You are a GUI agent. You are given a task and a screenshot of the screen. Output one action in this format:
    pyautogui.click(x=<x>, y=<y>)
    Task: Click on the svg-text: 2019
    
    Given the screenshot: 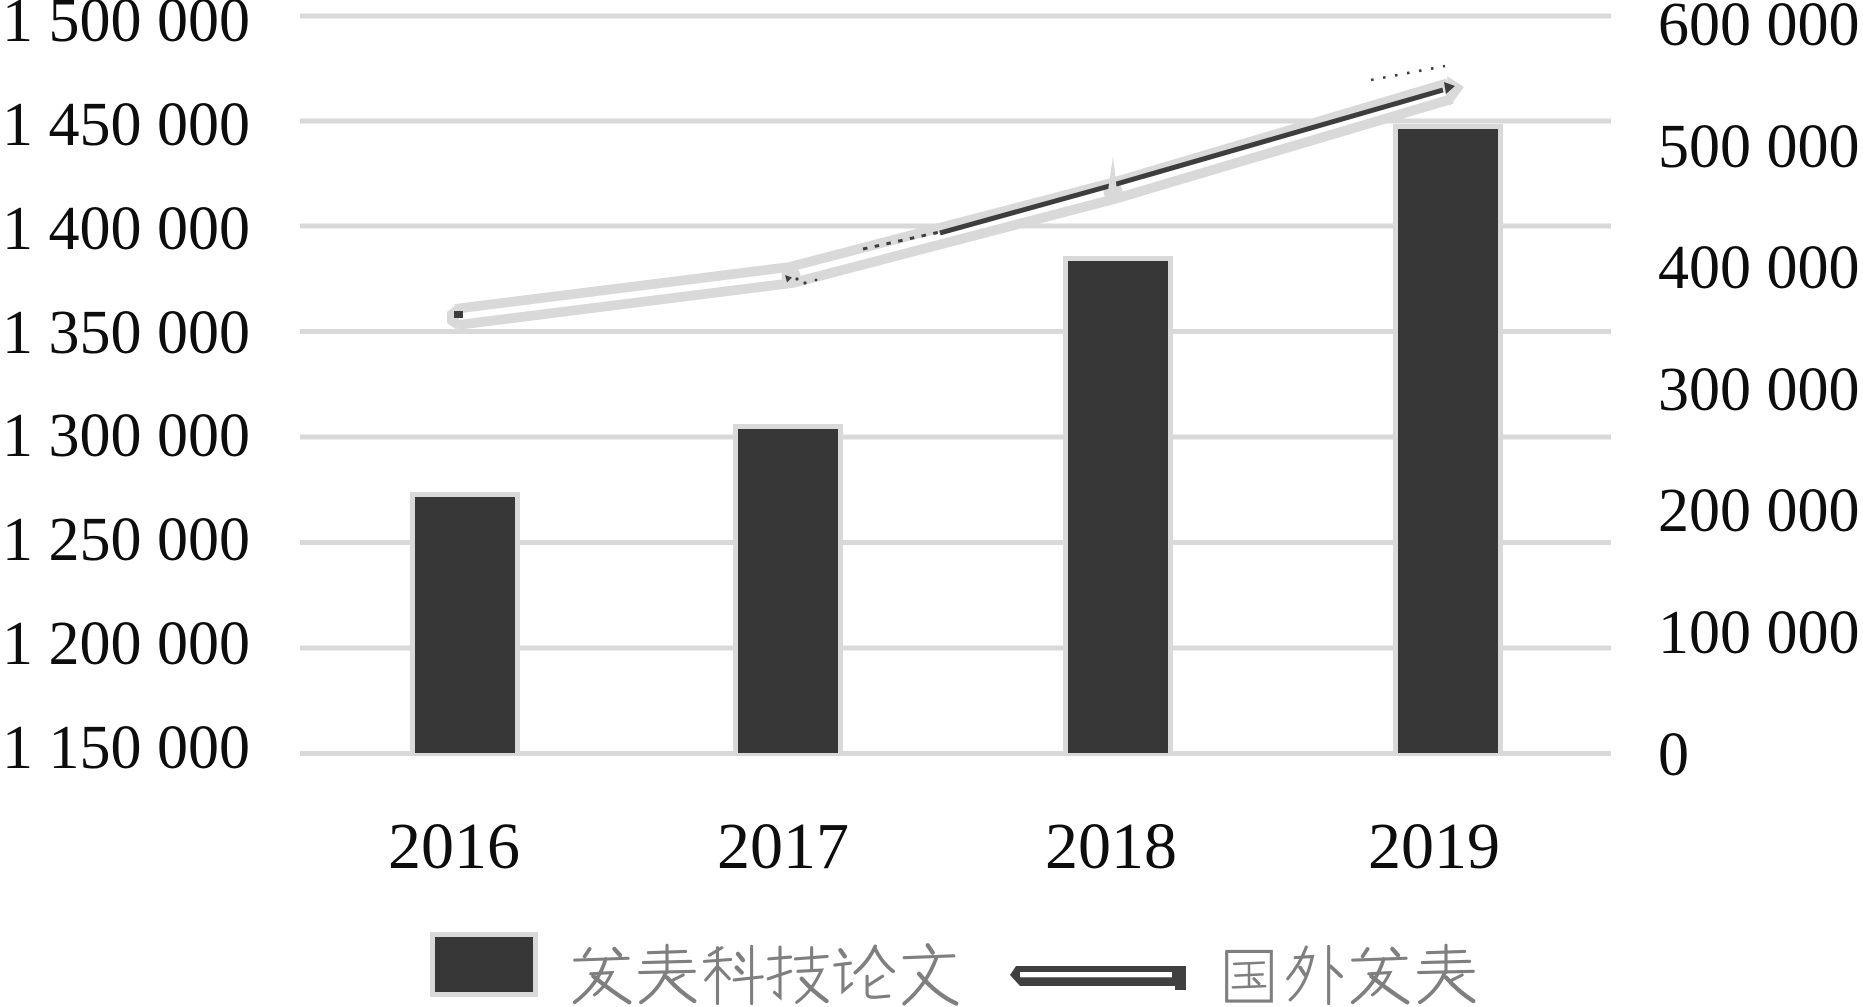 What is the action you would take?
    pyautogui.click(x=1434, y=846)
    